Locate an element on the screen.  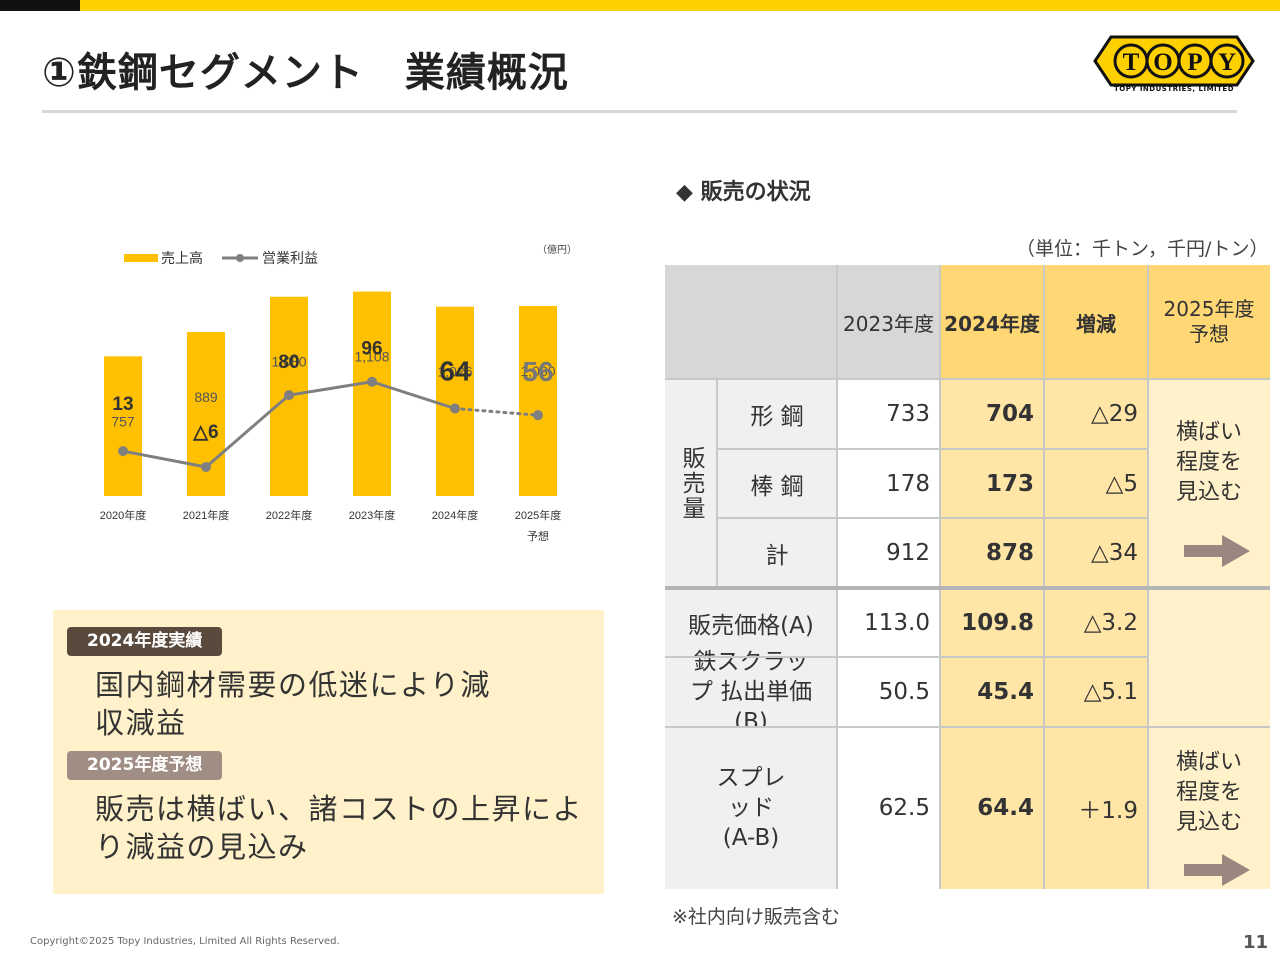
total-2023: 912 is located at coordinates (888, 552).